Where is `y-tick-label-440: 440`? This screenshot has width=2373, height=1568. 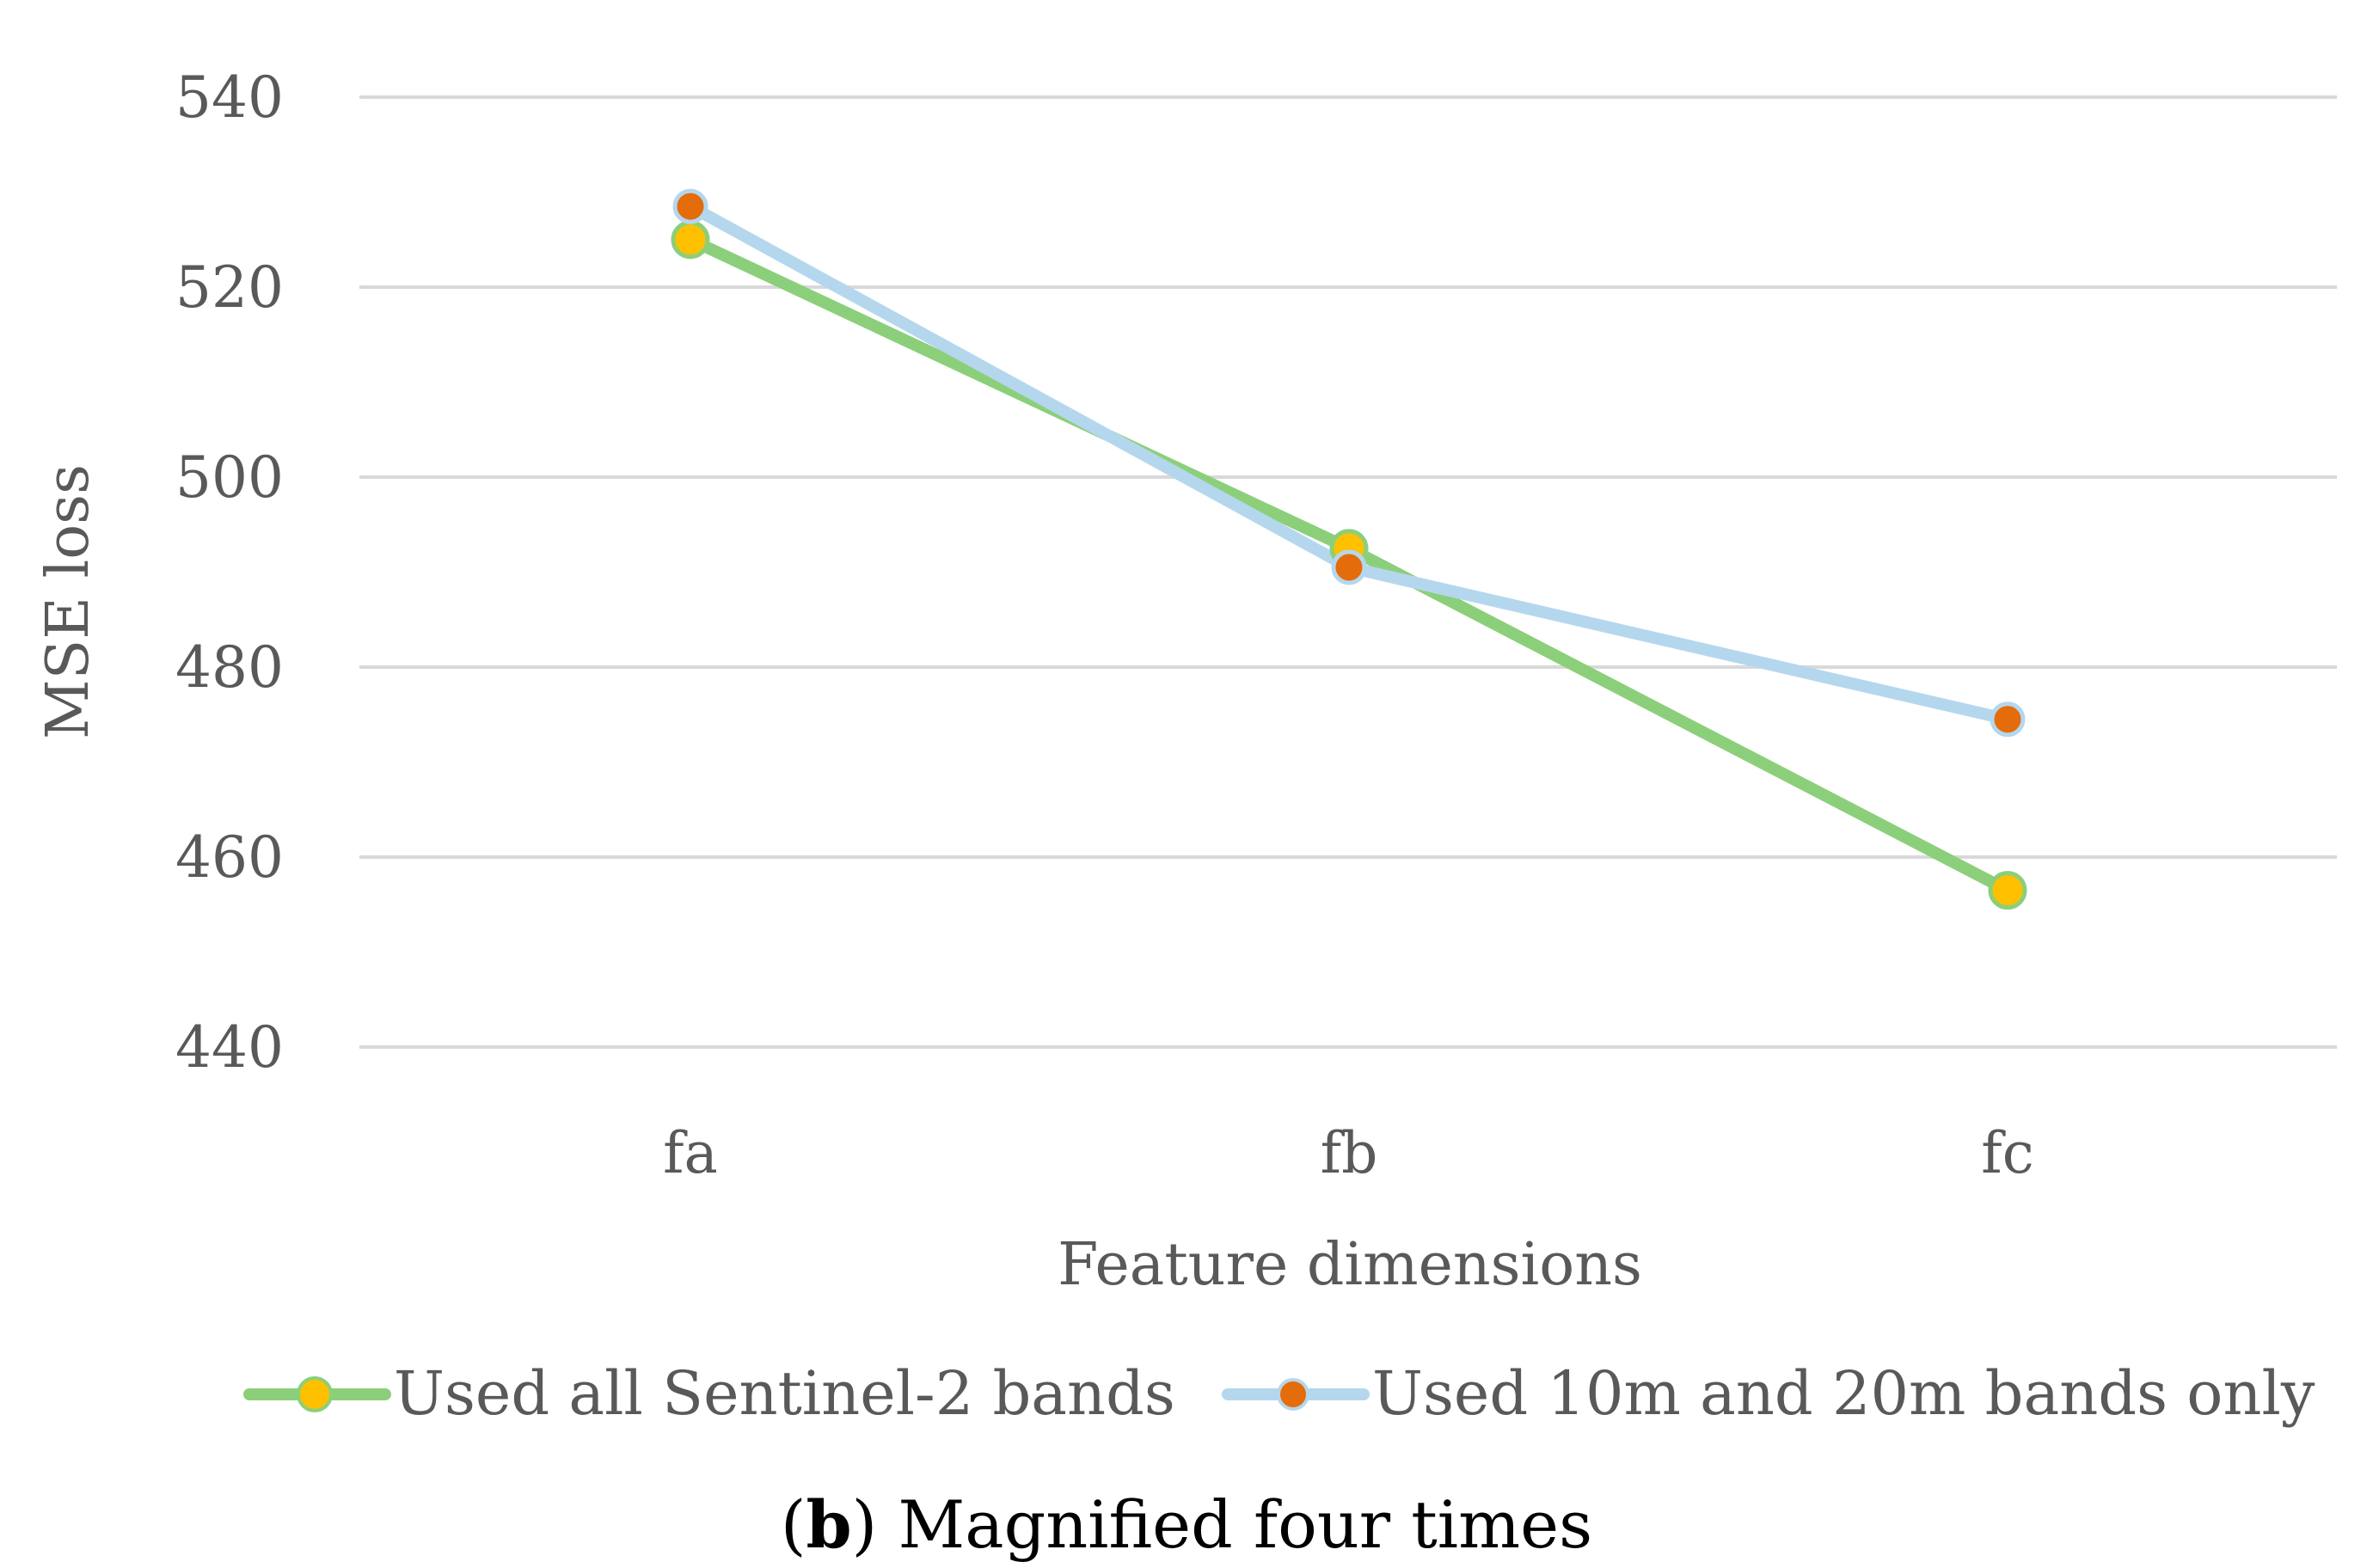 y-tick-label-440: 440 is located at coordinates (229, 1047).